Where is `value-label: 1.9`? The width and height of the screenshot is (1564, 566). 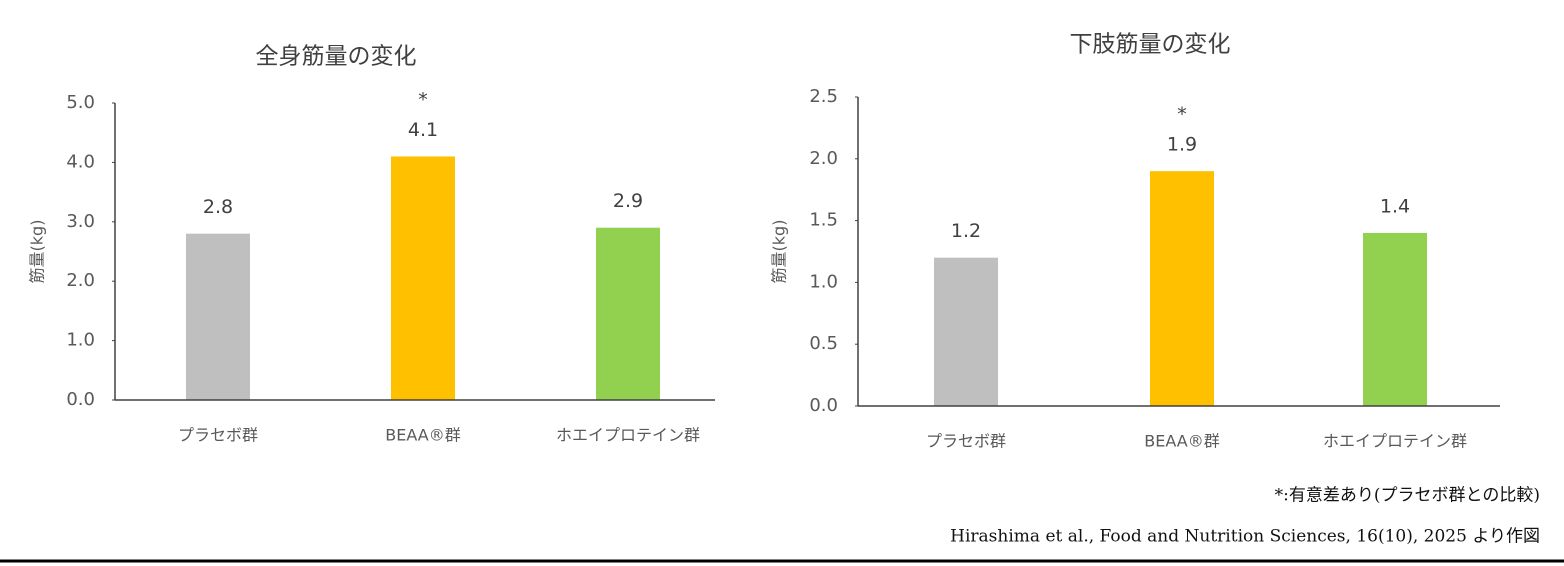 value-label: 1.9 is located at coordinates (1182, 145).